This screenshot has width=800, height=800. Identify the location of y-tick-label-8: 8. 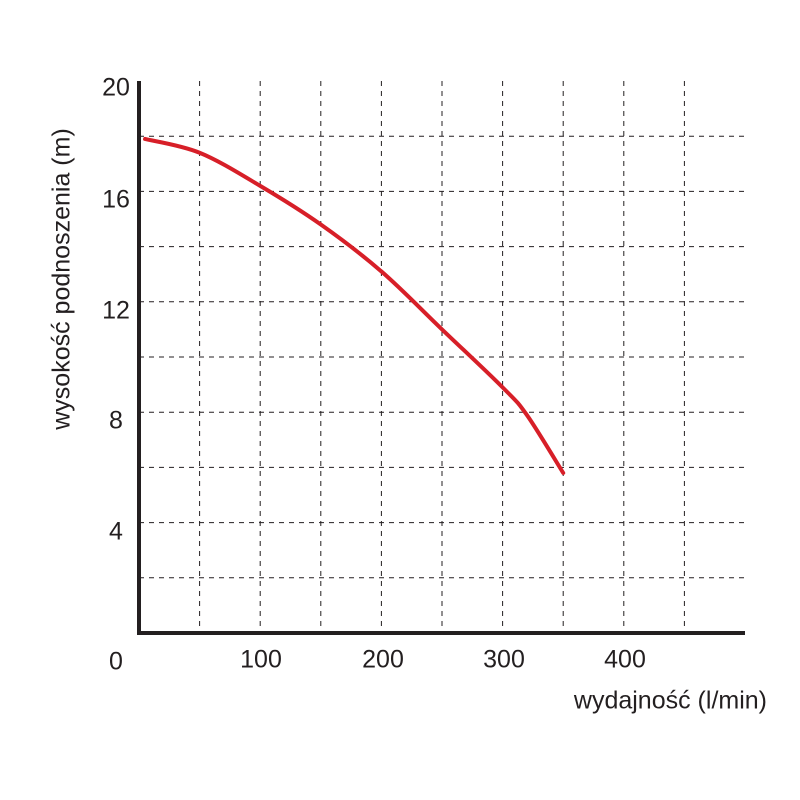
(116, 421).